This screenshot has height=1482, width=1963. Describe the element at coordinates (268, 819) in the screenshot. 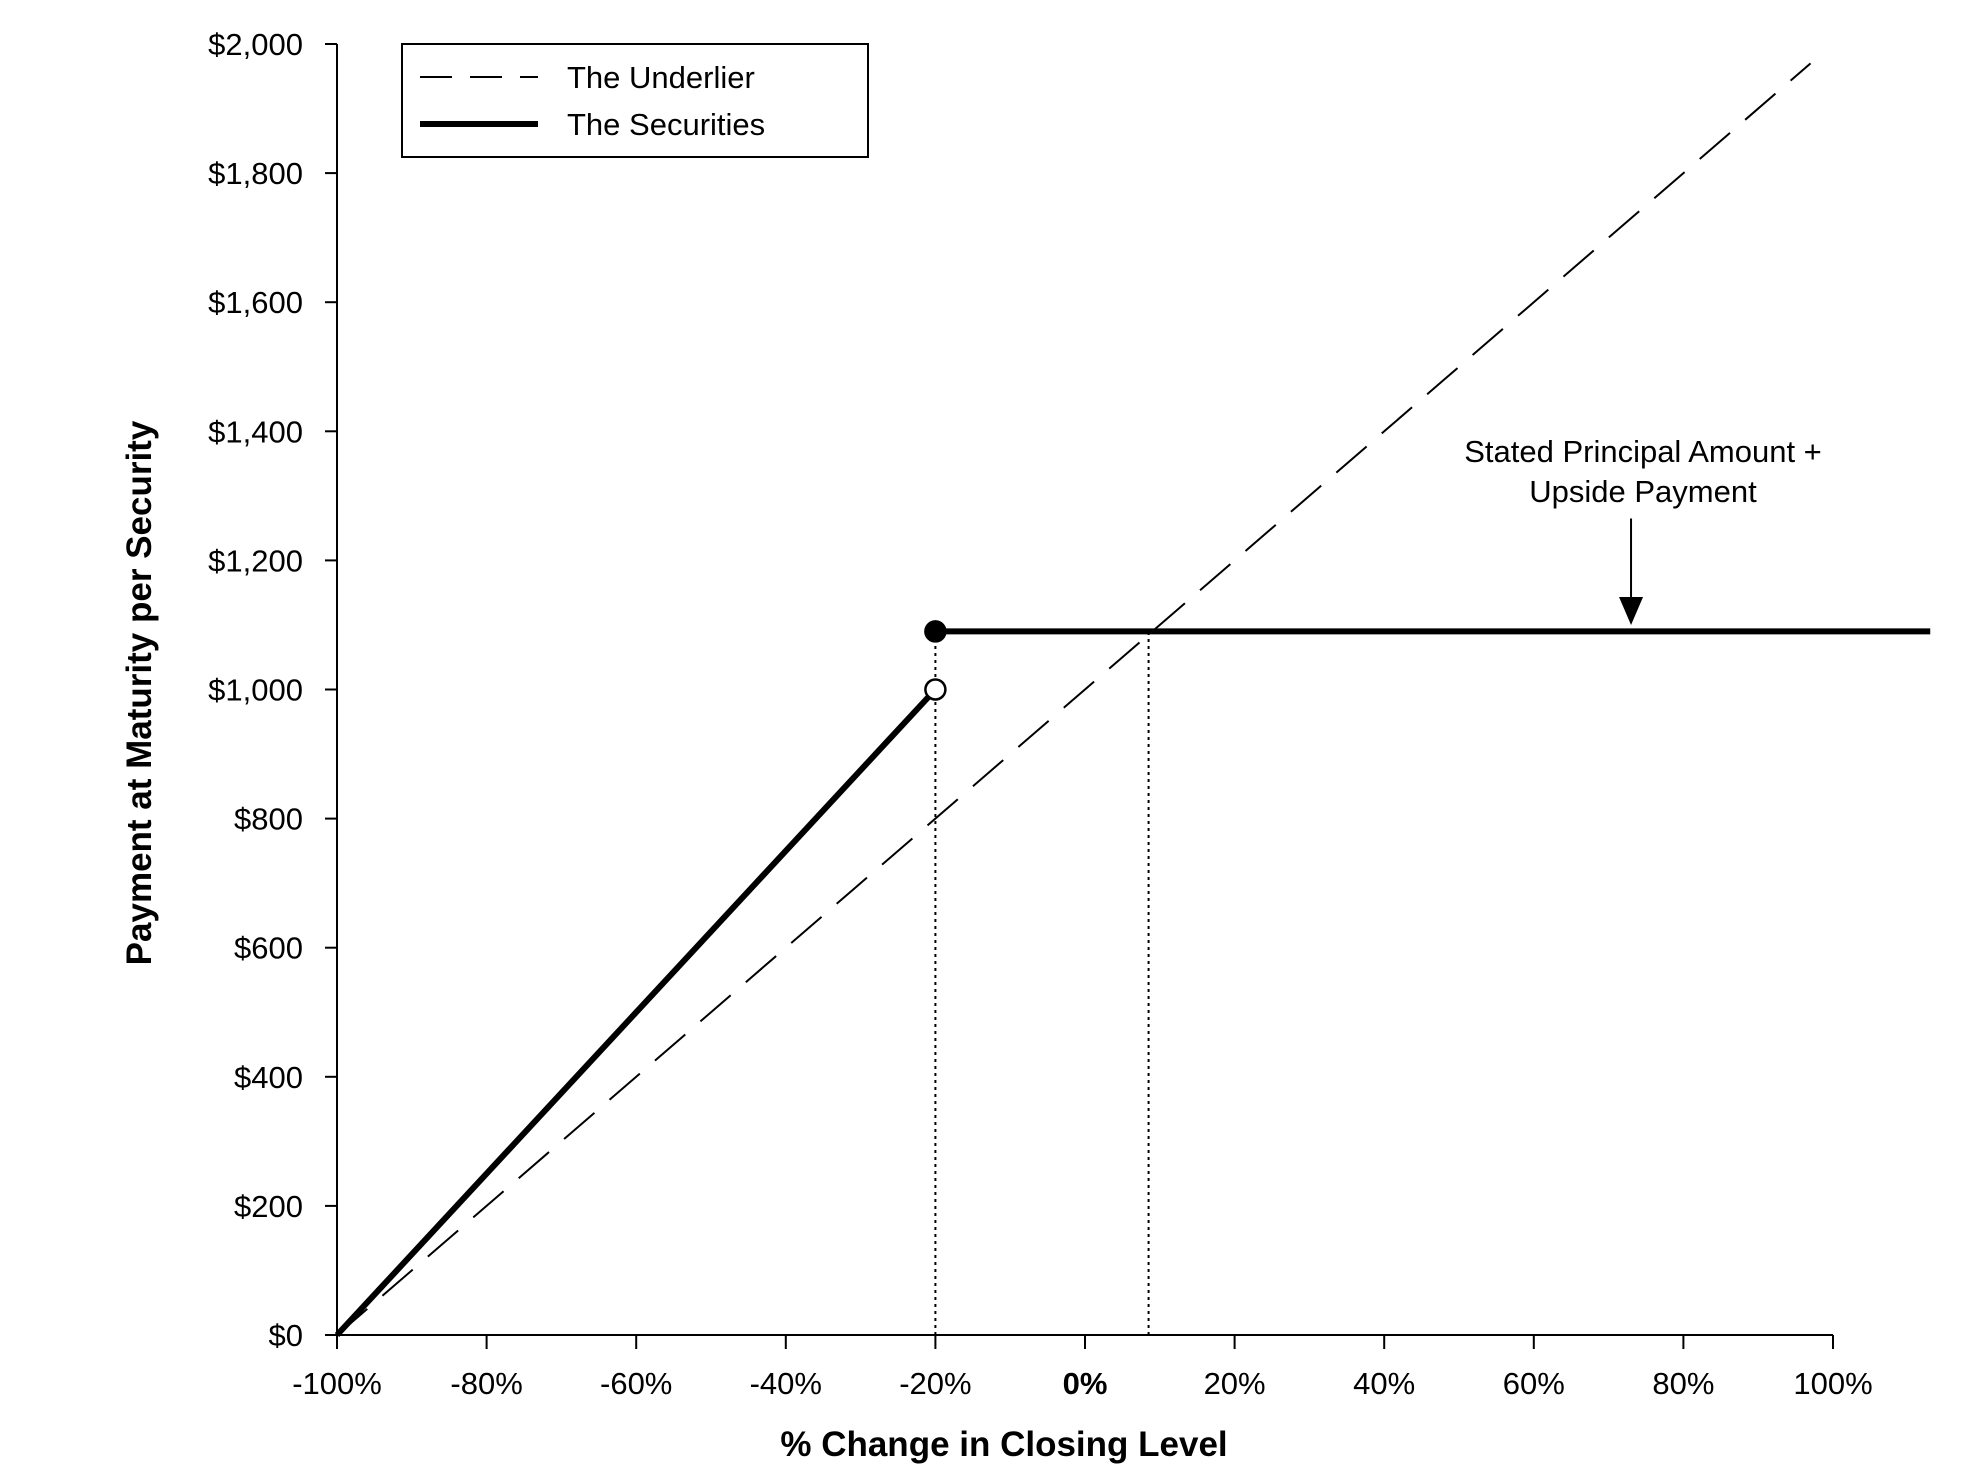

I see `y-tick-label: $800` at that location.